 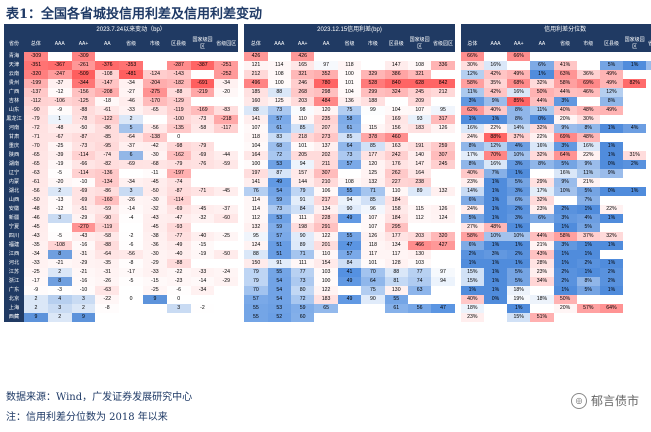 I want to click on spread-cell: 60, so click(x=303, y=317).